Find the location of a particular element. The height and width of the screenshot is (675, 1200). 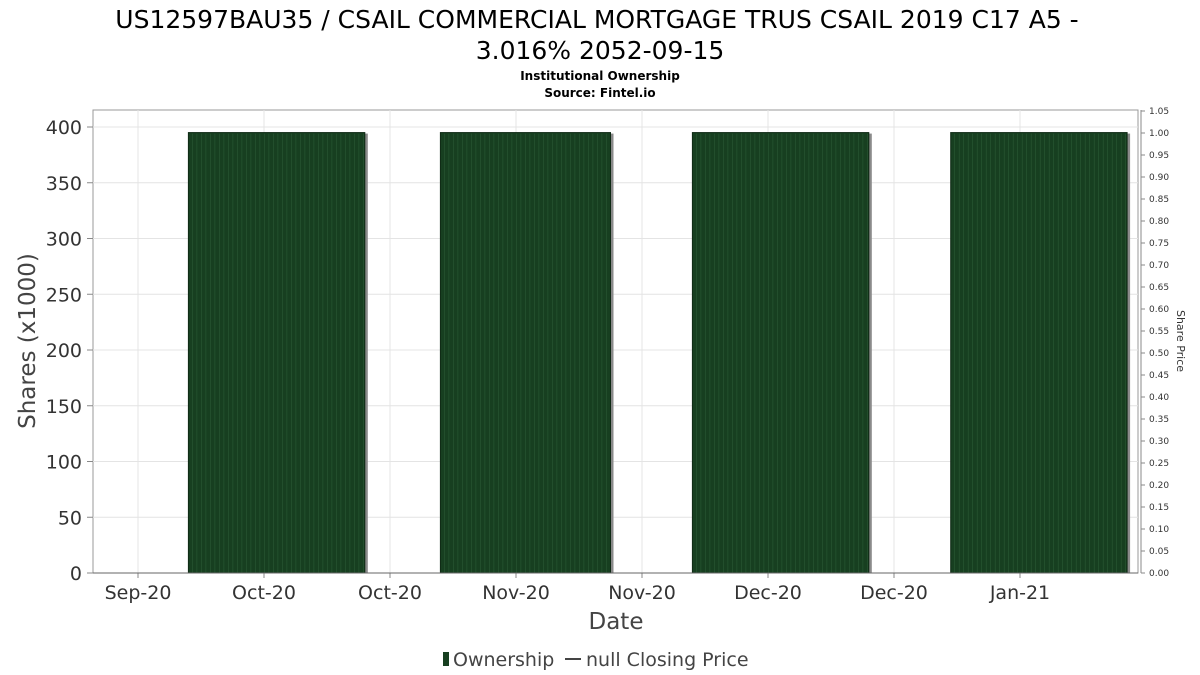

y2-tick-label-1: 0.05 is located at coordinates (1159, 552).